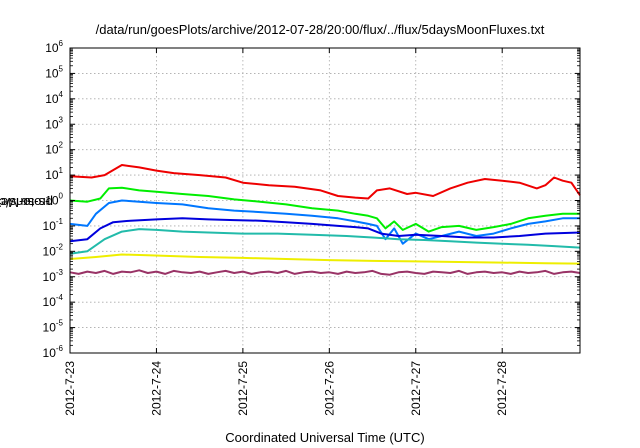 This screenshot has width=640, height=448. Describe the element at coordinates (61, 170) in the screenshot. I see `y-tick-label-exponent: 1` at that location.